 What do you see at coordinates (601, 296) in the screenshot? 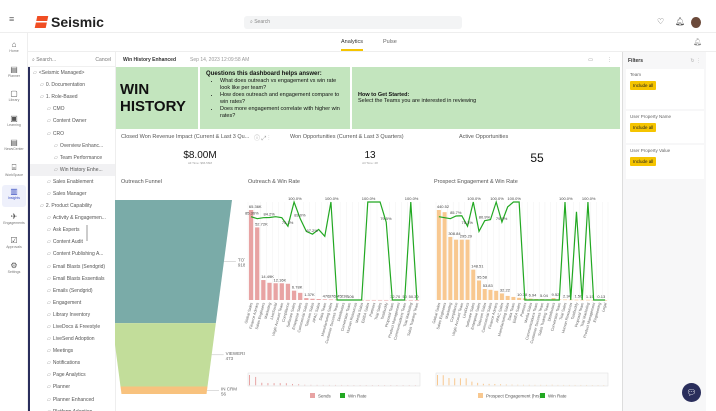
I see `bar-data-label: 0.13` at bounding box center [601, 296].